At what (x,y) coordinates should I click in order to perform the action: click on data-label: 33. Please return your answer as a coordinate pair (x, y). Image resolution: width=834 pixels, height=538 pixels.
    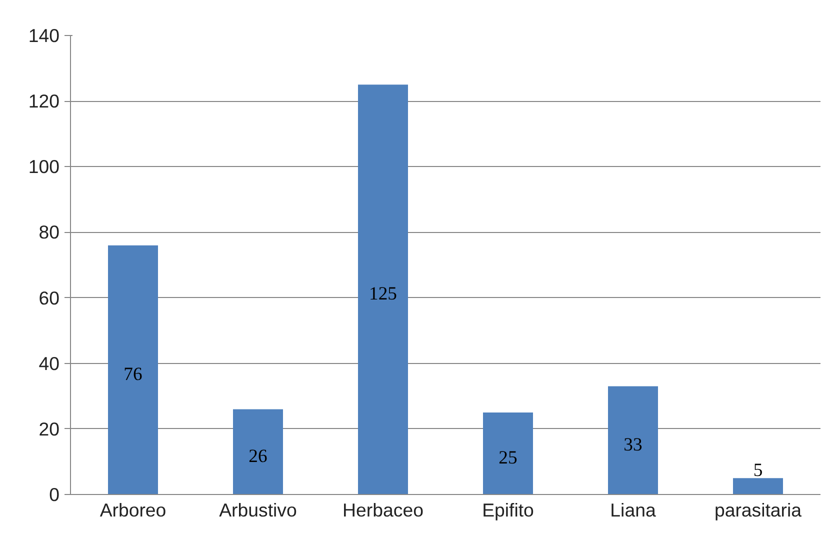
    Looking at the image, I should click on (633, 445).